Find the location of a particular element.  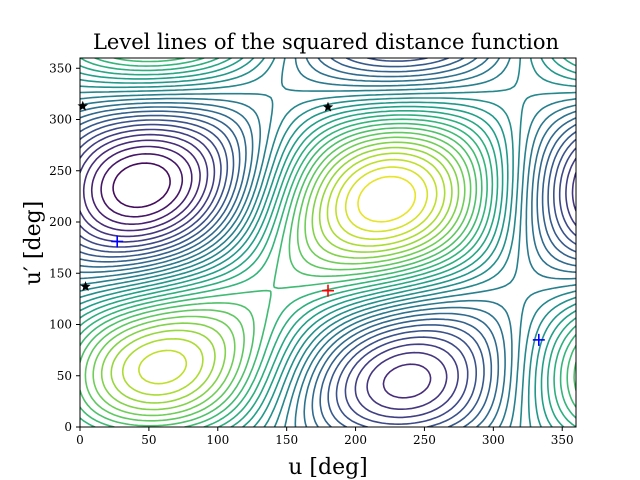

y-tick-label: 300 is located at coordinates (60, 120).